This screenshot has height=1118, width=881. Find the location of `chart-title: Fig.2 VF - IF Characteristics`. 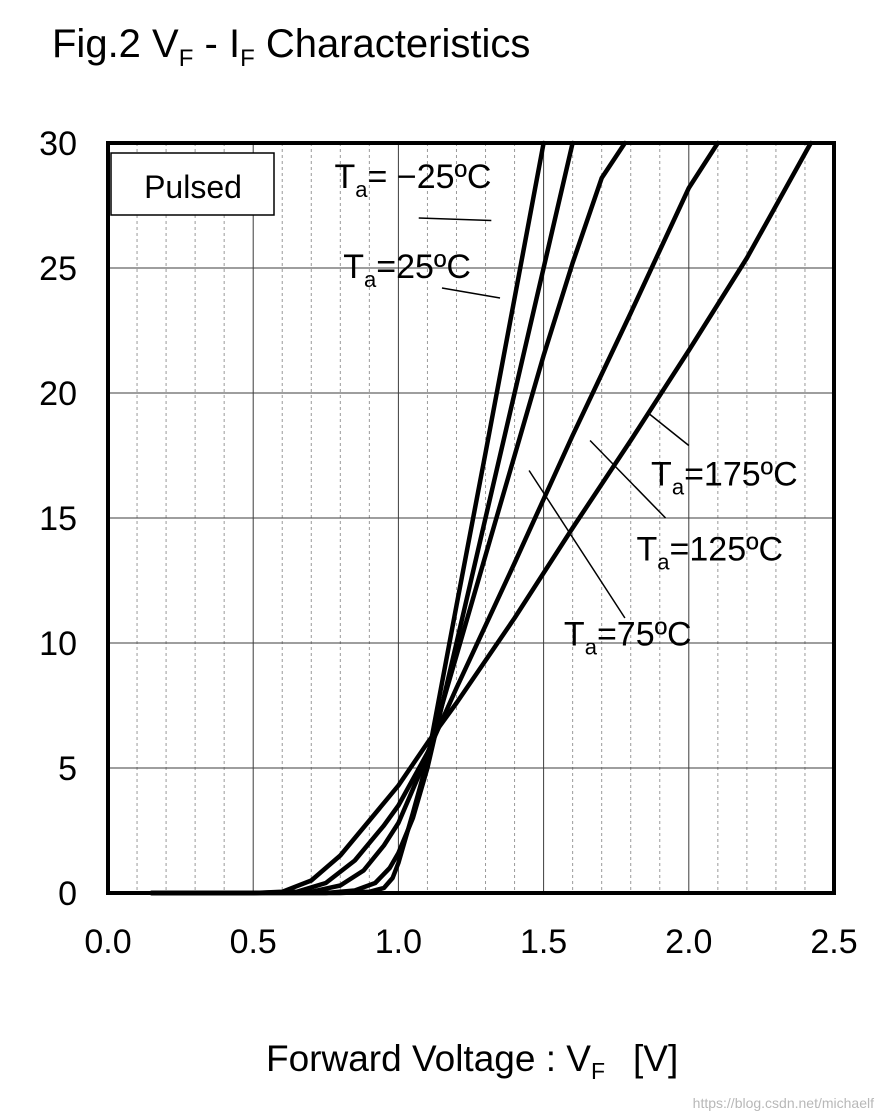

chart-title: Fig.2 VF - IF Characteristics is located at coordinates (291, 47).